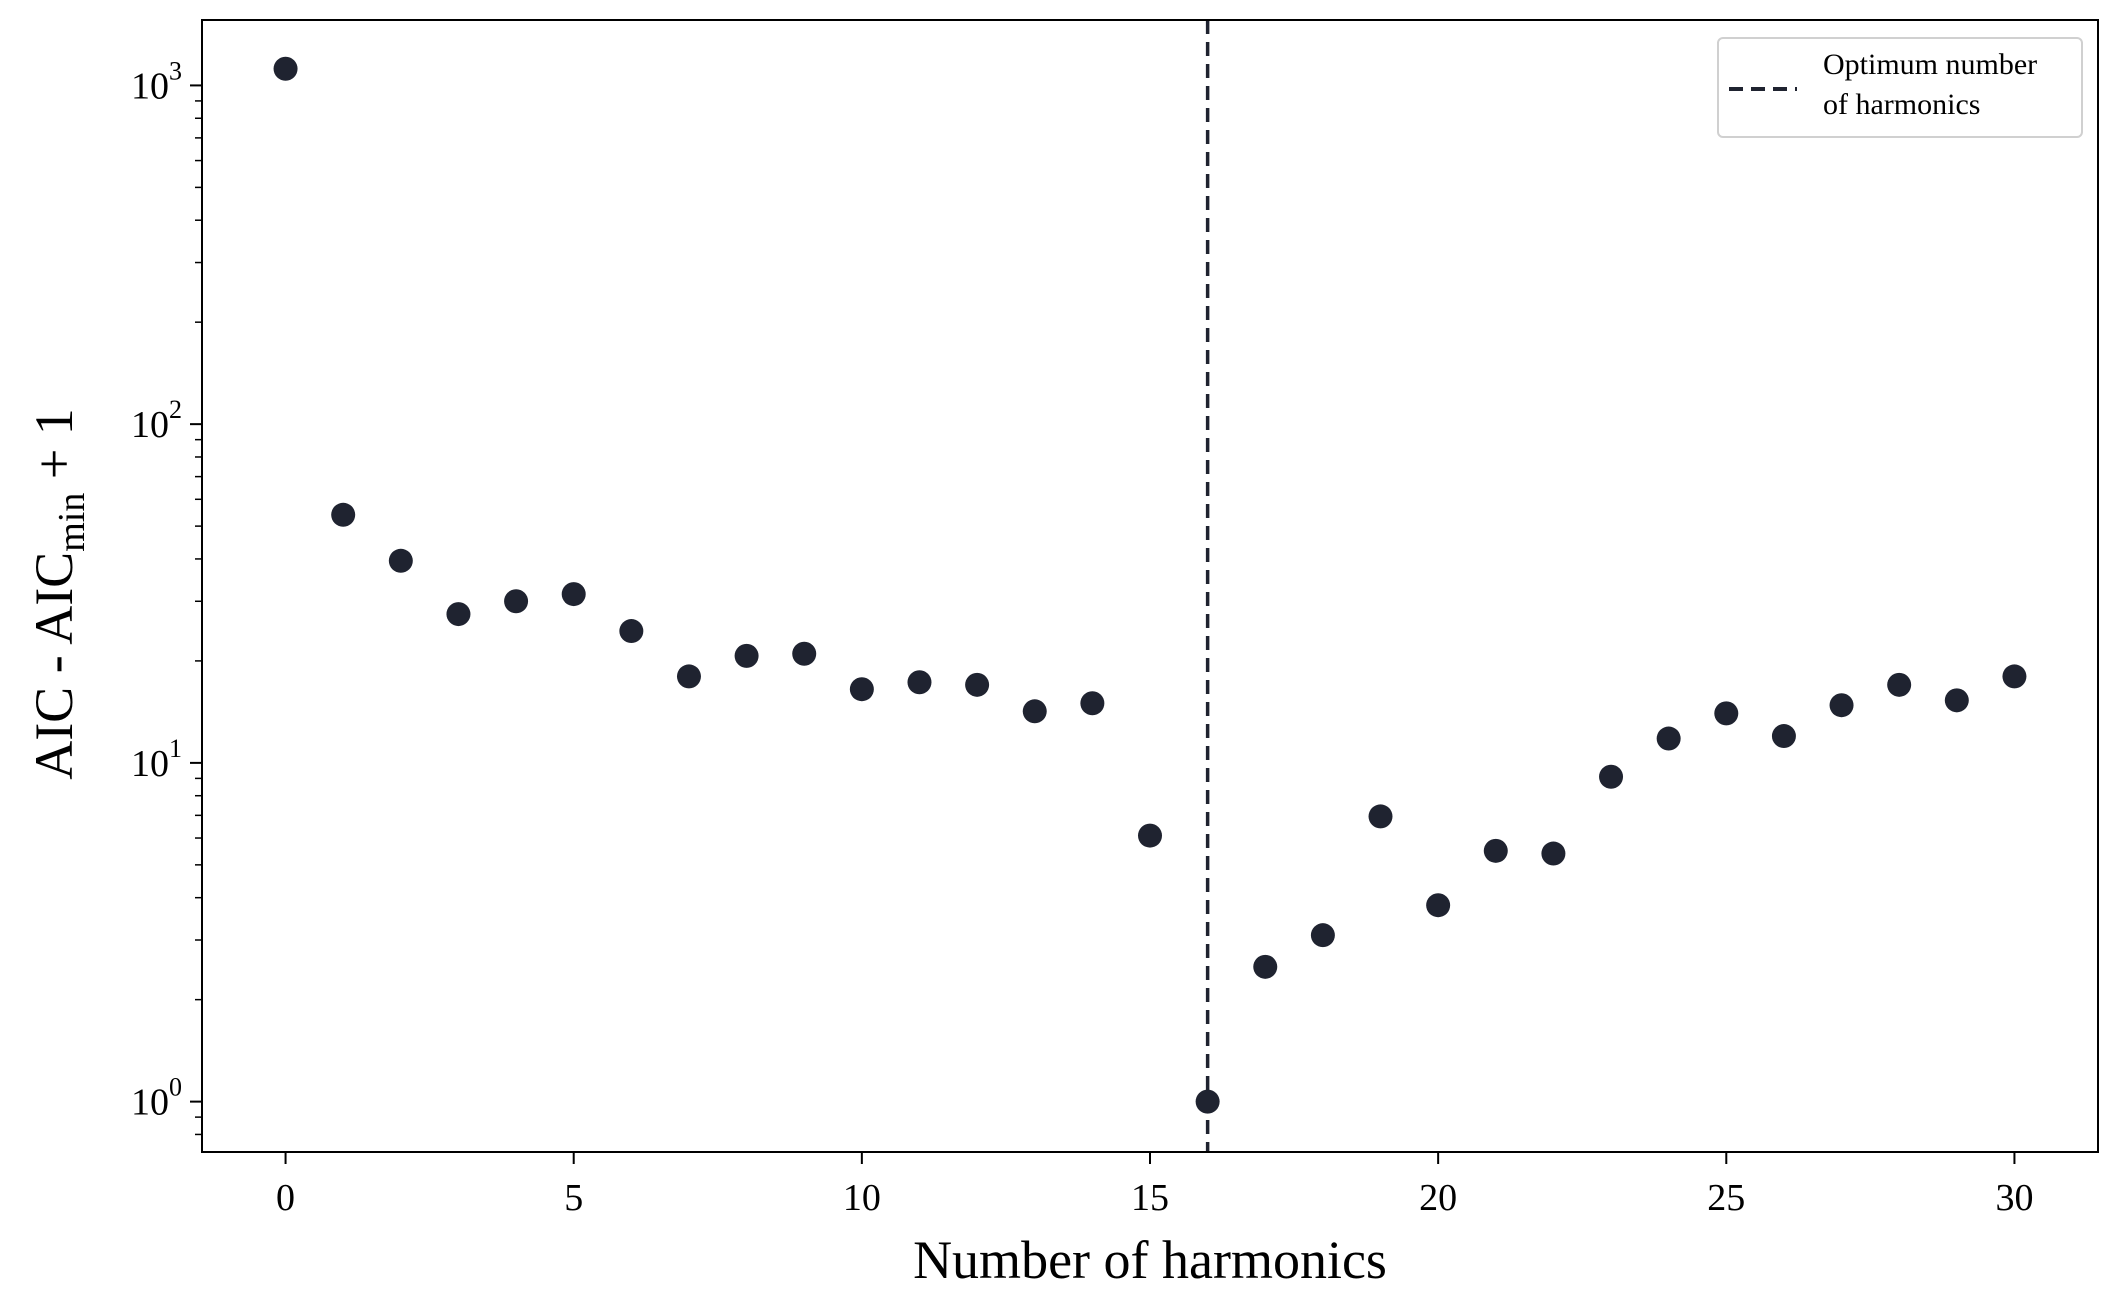 This screenshot has width=2117, height=1303. What do you see at coordinates (54, 450) in the screenshot?
I see `y-axis-label-suffix: + 1` at bounding box center [54, 450].